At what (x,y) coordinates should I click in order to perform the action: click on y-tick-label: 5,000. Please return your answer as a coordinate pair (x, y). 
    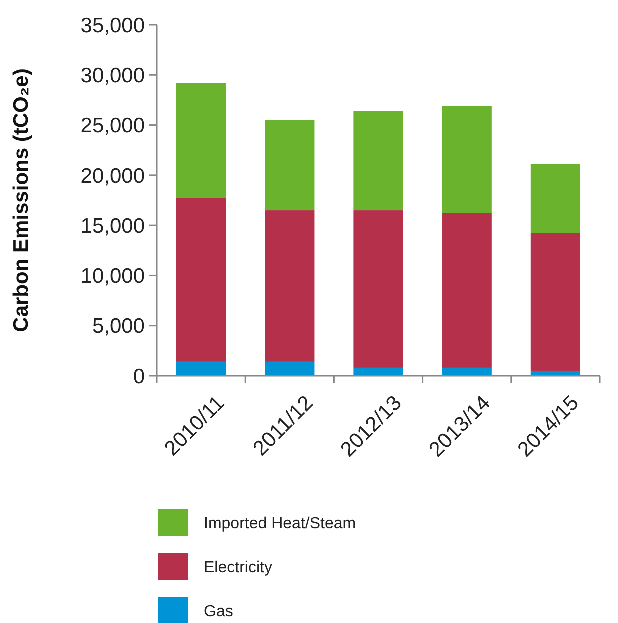
    Looking at the image, I should click on (118, 326).